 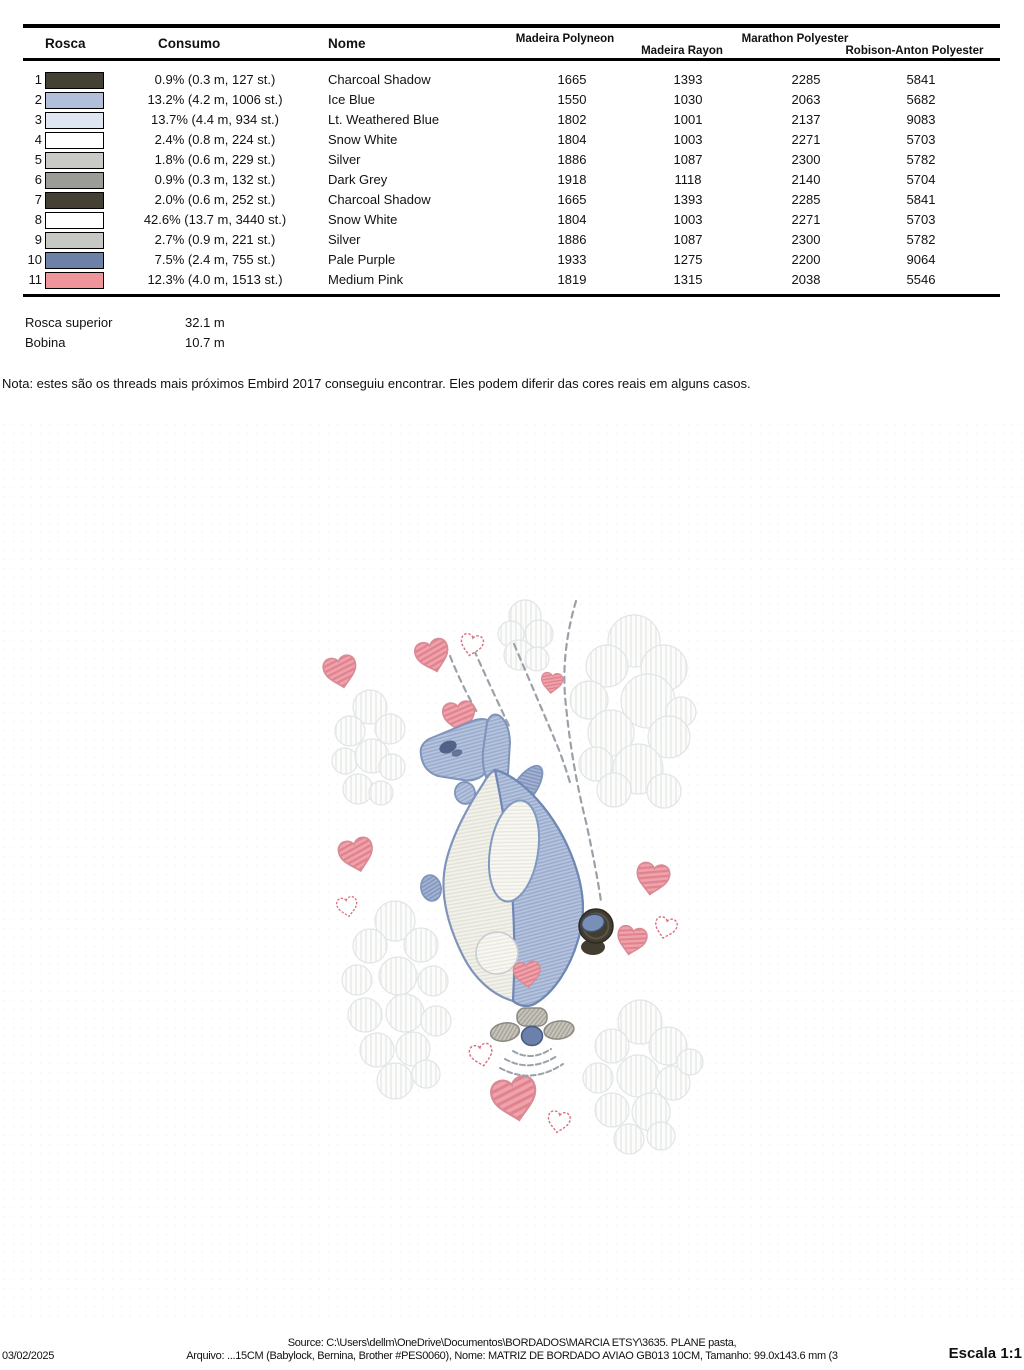 What do you see at coordinates (38, 99) in the screenshot?
I see `thread-number: 2` at bounding box center [38, 99].